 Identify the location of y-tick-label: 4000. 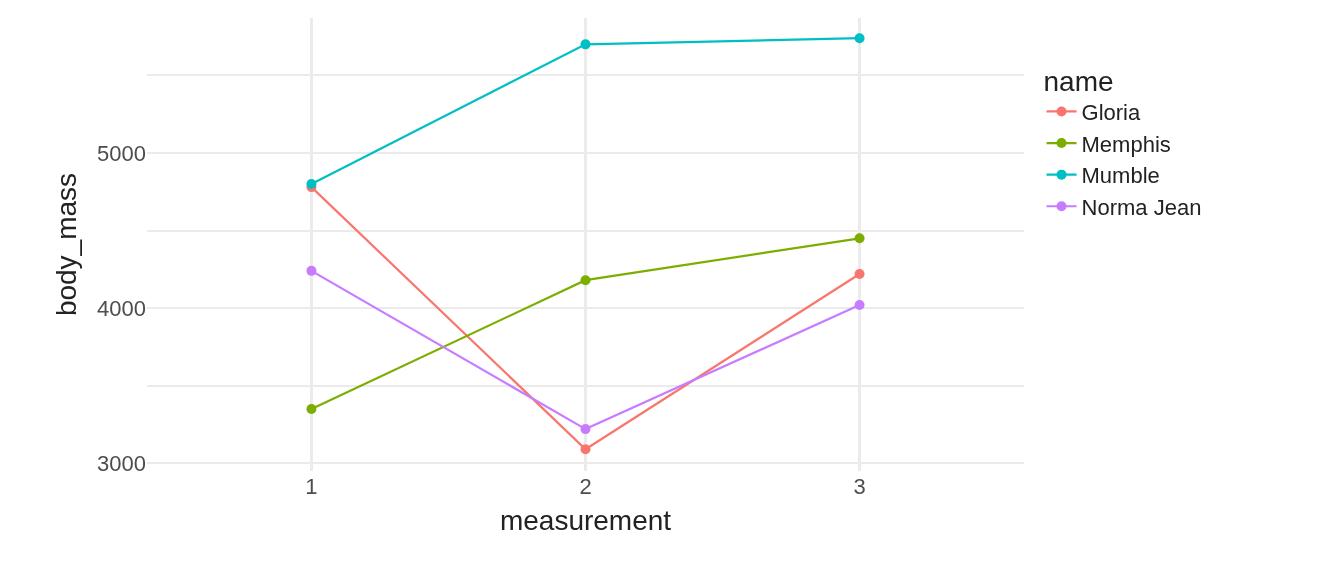
(121, 308).